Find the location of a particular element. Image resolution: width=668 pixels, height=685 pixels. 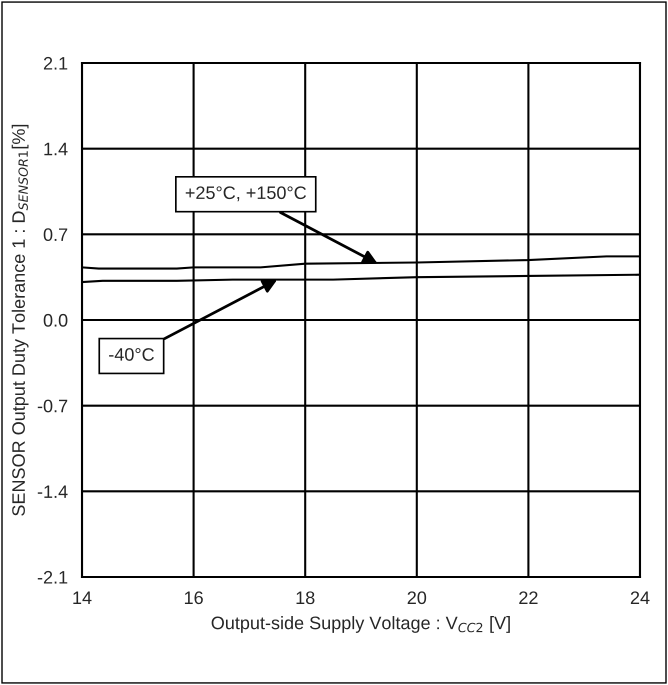

y-tick-label: -2.1 is located at coordinates (53, 577).